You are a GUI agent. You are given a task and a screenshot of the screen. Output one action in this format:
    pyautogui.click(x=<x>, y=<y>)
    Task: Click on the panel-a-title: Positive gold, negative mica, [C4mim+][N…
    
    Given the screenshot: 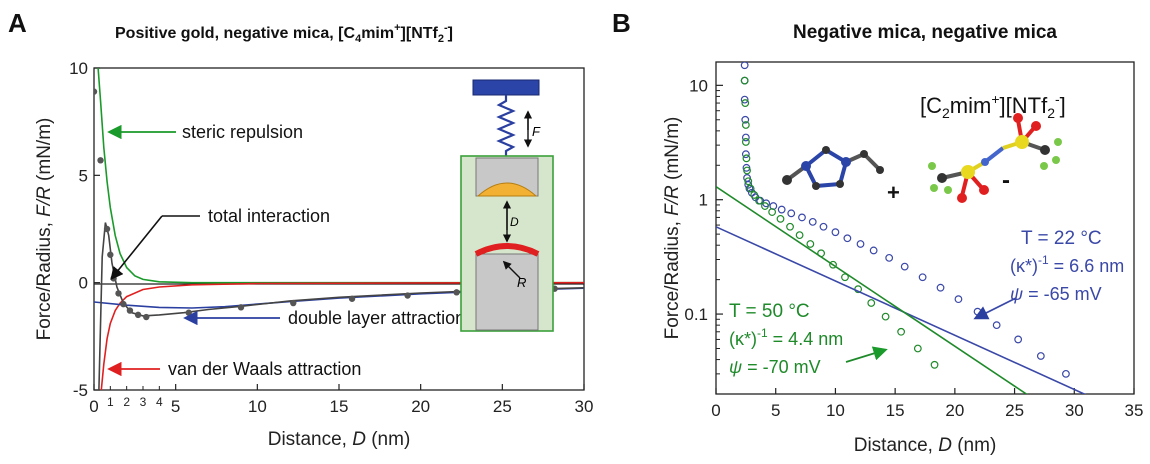 What is the action you would take?
    pyautogui.click(x=284, y=33)
    